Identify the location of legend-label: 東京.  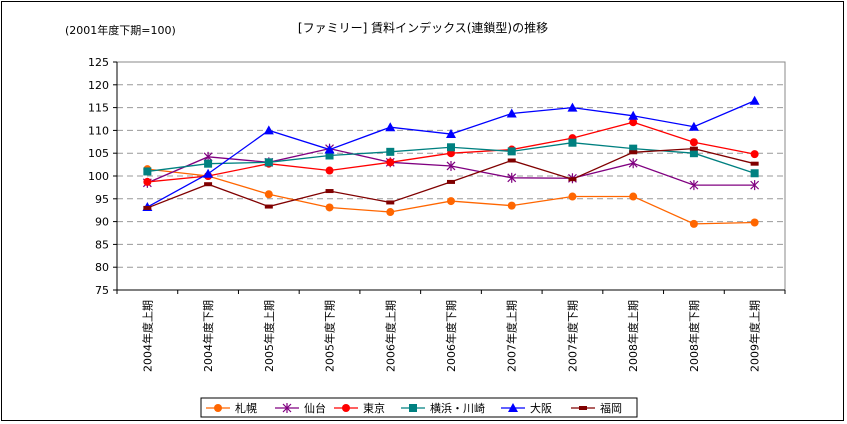
(374, 408).